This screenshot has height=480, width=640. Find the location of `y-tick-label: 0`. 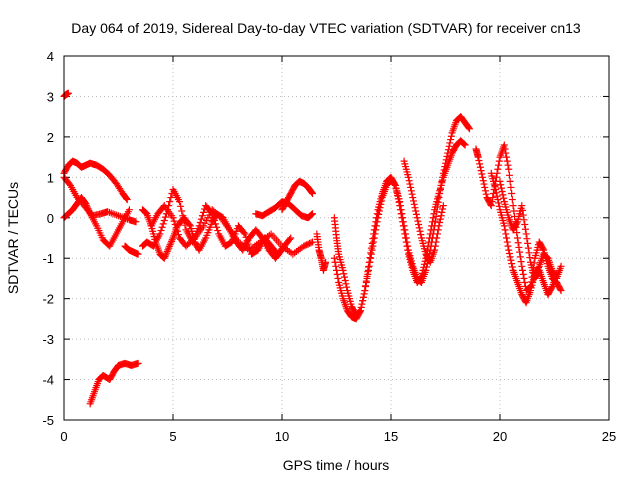

y-tick-label: 0 is located at coordinates (50, 218).